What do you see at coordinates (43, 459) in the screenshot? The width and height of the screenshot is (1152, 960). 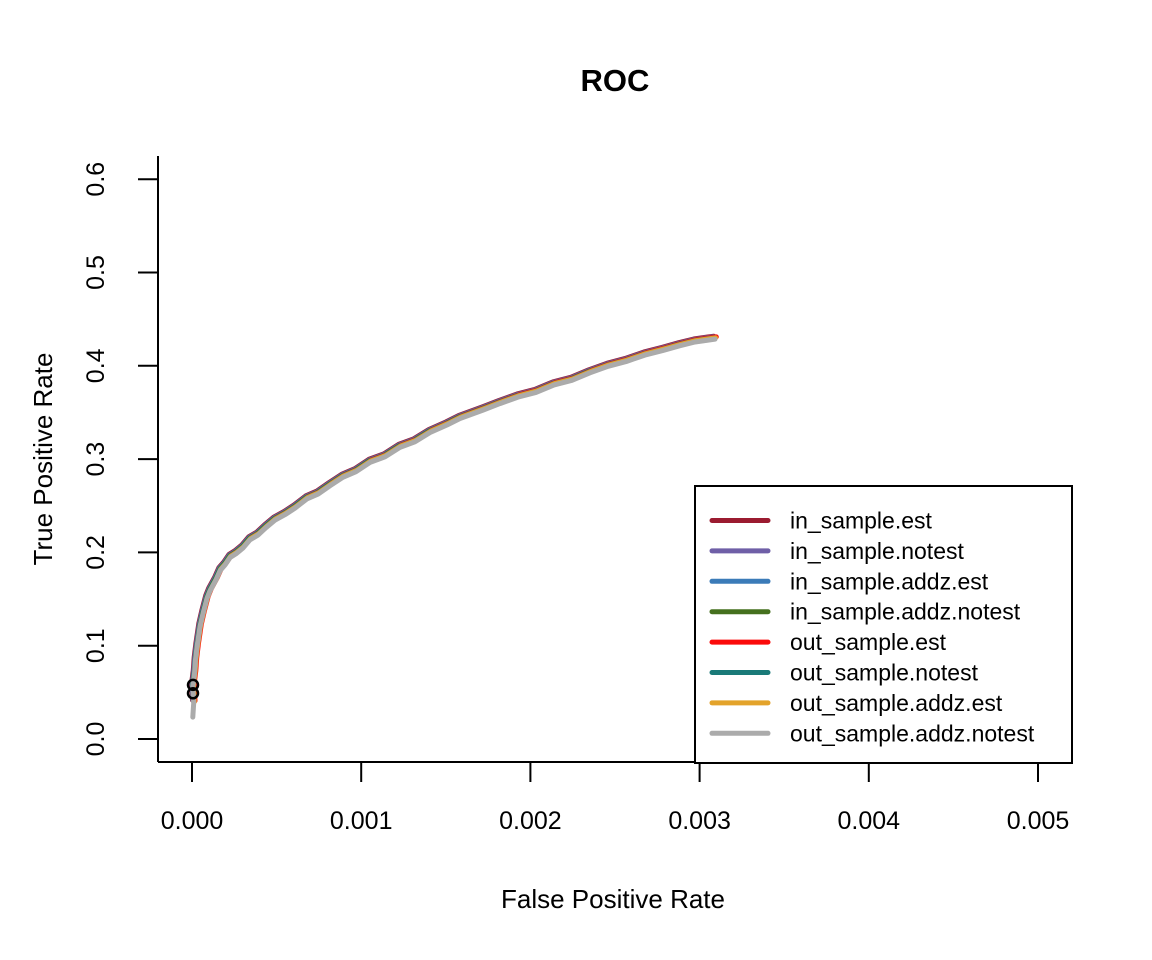 I see `y-axis-title: True Positive Rate` at bounding box center [43, 459].